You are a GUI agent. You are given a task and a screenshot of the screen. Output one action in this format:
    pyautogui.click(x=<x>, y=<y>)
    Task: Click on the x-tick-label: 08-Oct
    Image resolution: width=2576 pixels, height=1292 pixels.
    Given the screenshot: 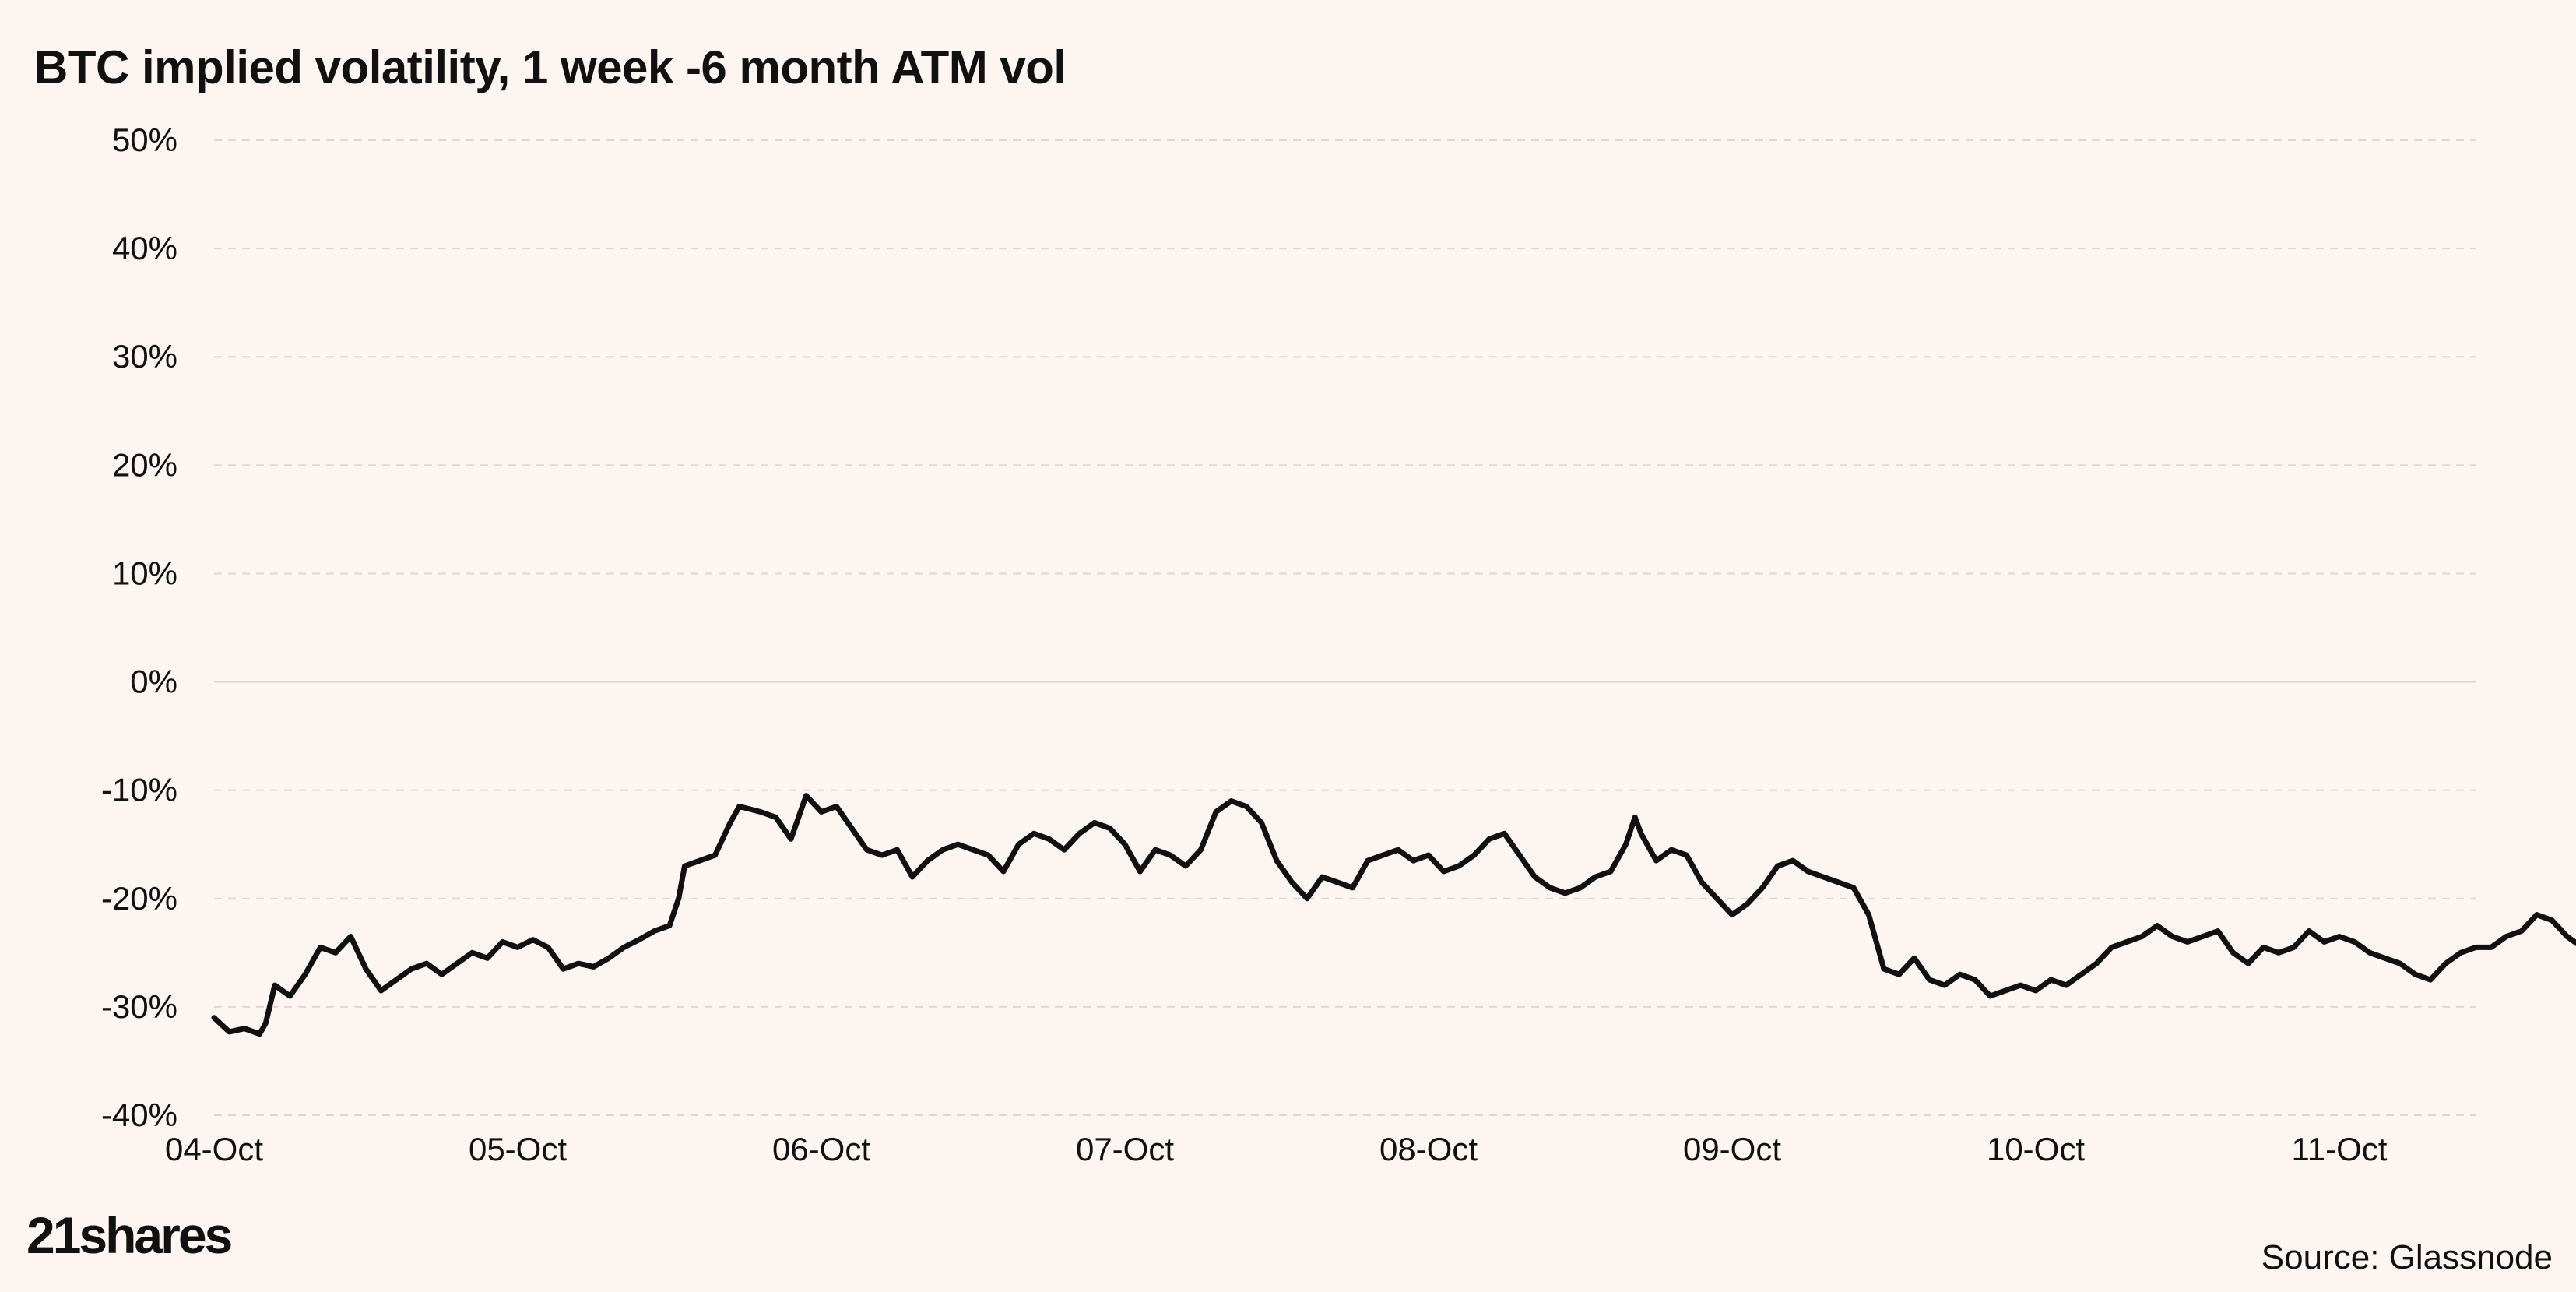 What is the action you would take?
    pyautogui.click(x=1428, y=1149)
    